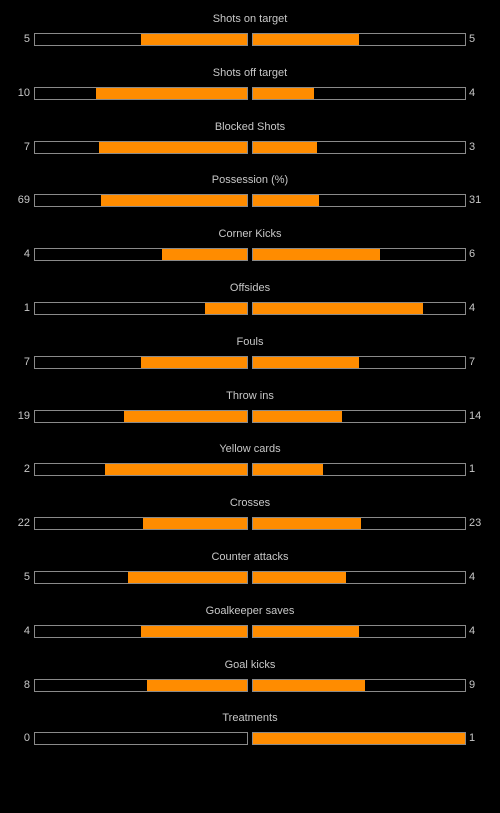 The width and height of the screenshot is (500, 813). What do you see at coordinates (250, 624) in the screenshot?
I see `stat-row: Goalkeeper saves 4 4` at bounding box center [250, 624].